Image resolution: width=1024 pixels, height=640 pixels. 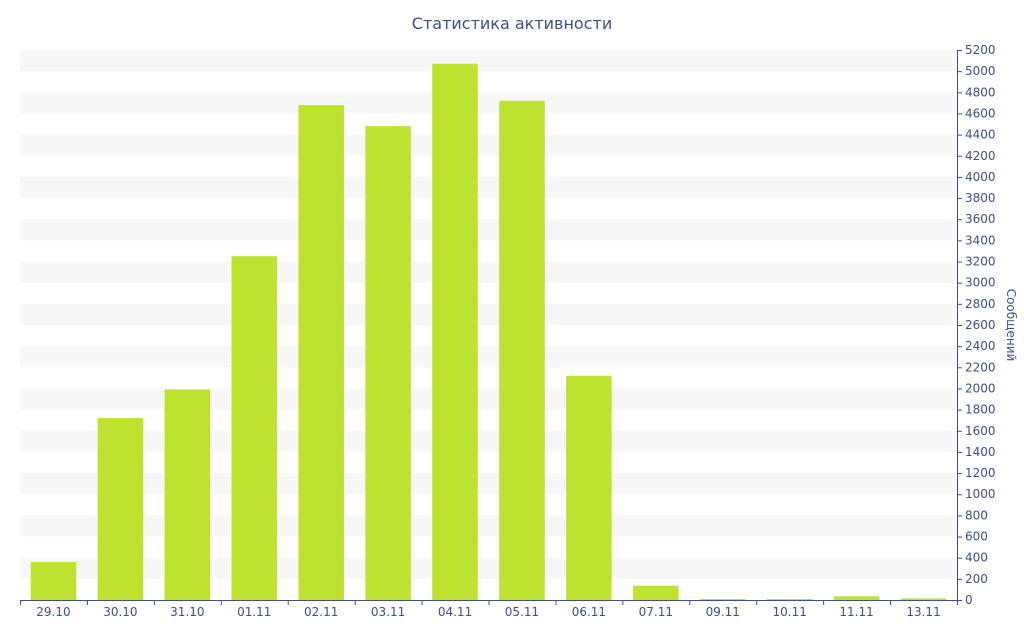 What do you see at coordinates (980, 177) in the screenshot?
I see `y-tick-label: 4000` at bounding box center [980, 177].